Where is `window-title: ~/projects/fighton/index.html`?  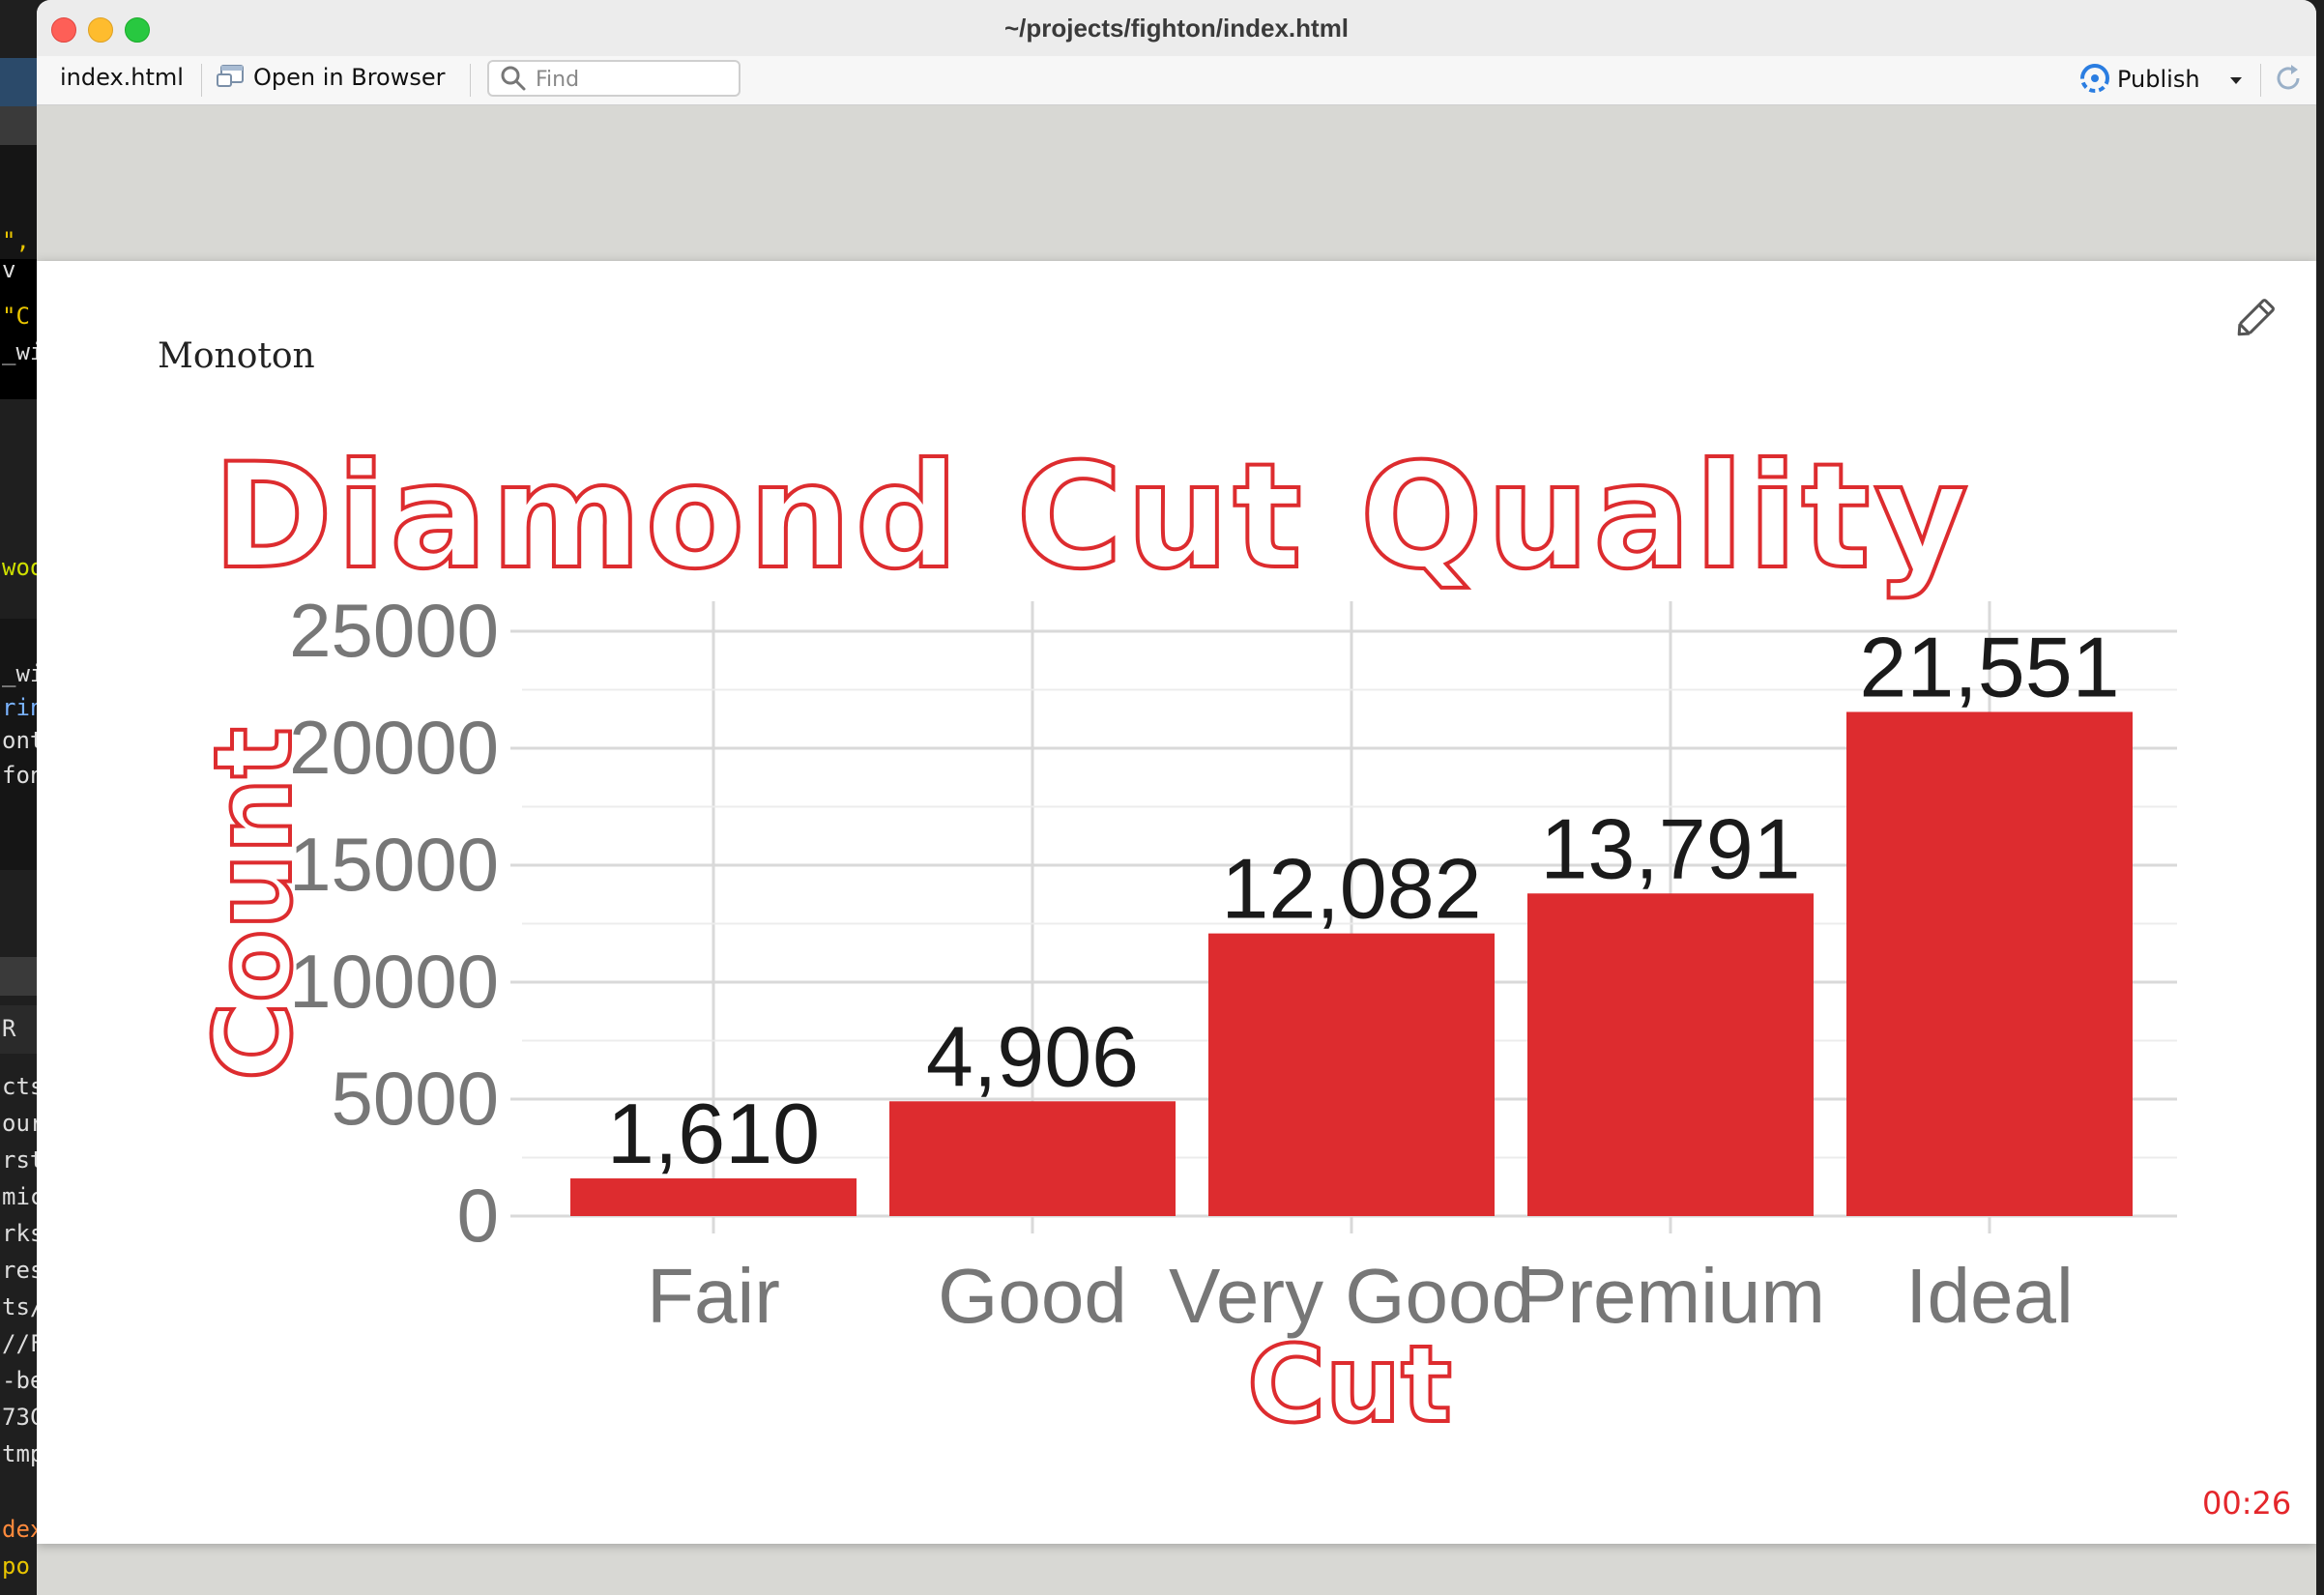
window-title: ~/projects/fighton/index.html is located at coordinates (1176, 29).